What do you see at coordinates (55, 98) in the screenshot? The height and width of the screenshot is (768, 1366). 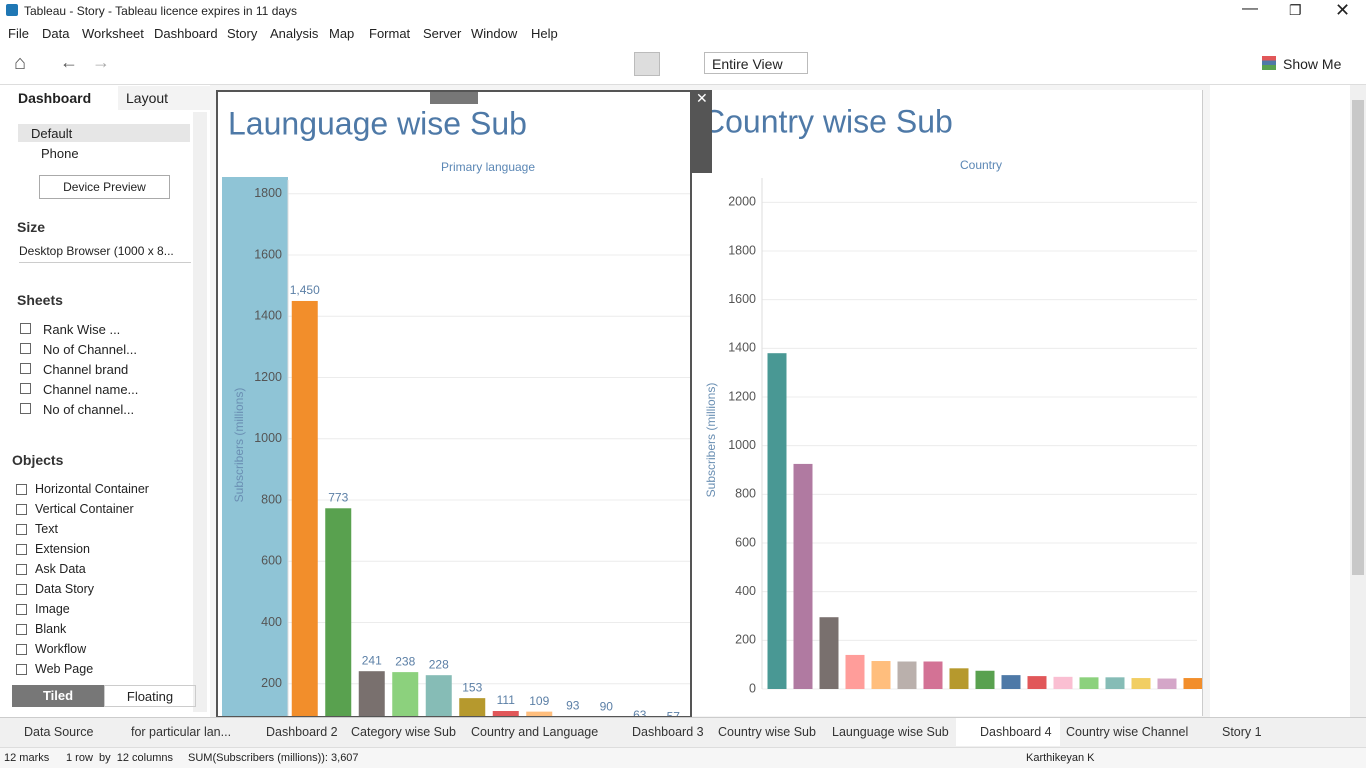 I see `side-tab: Dashboard` at bounding box center [55, 98].